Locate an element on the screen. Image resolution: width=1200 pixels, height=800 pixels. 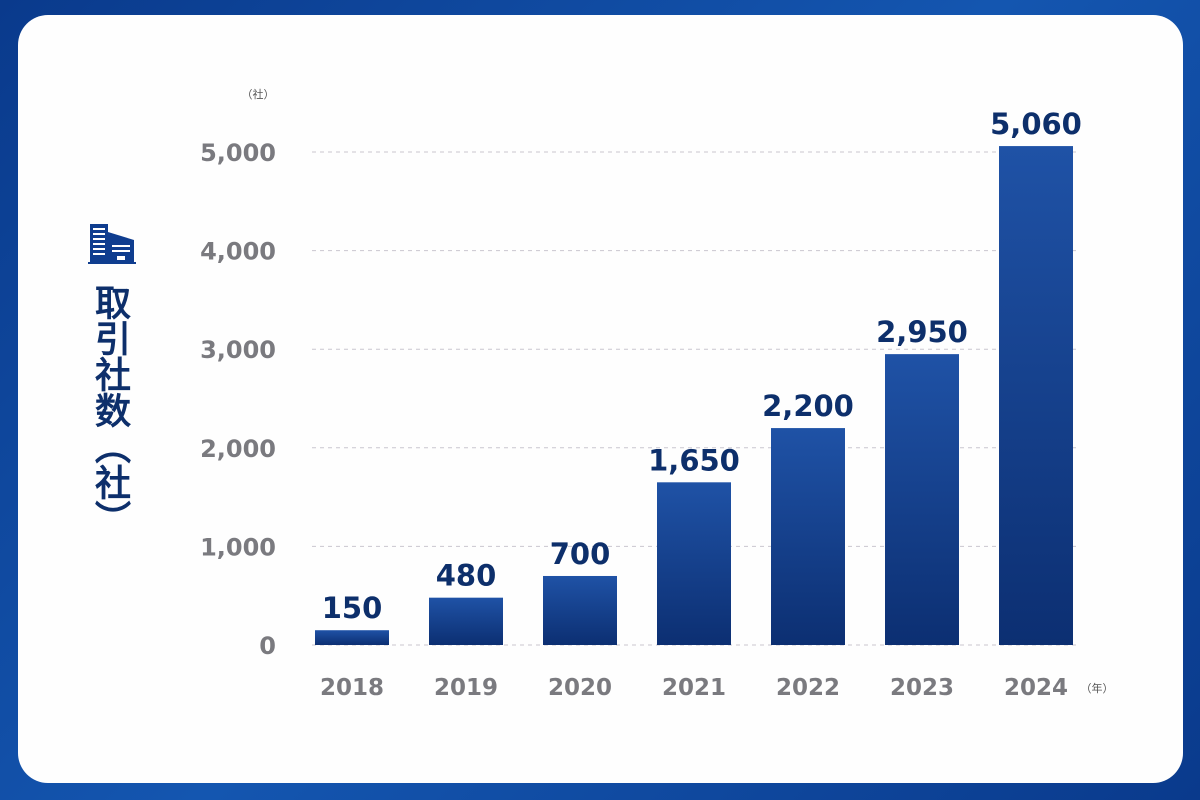
y-tick-label: 5,000 is located at coordinates (238, 153).